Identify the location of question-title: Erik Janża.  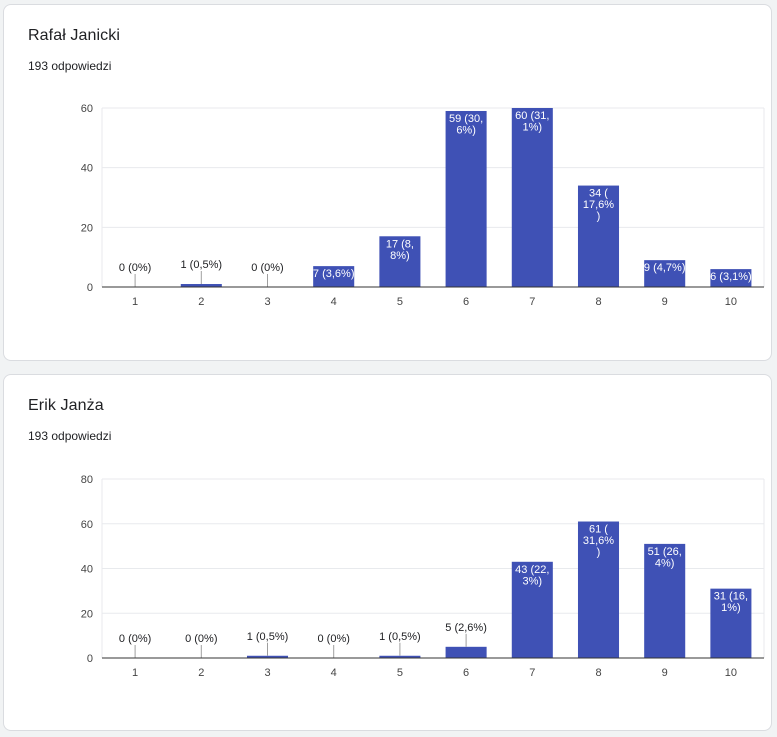
(66, 405).